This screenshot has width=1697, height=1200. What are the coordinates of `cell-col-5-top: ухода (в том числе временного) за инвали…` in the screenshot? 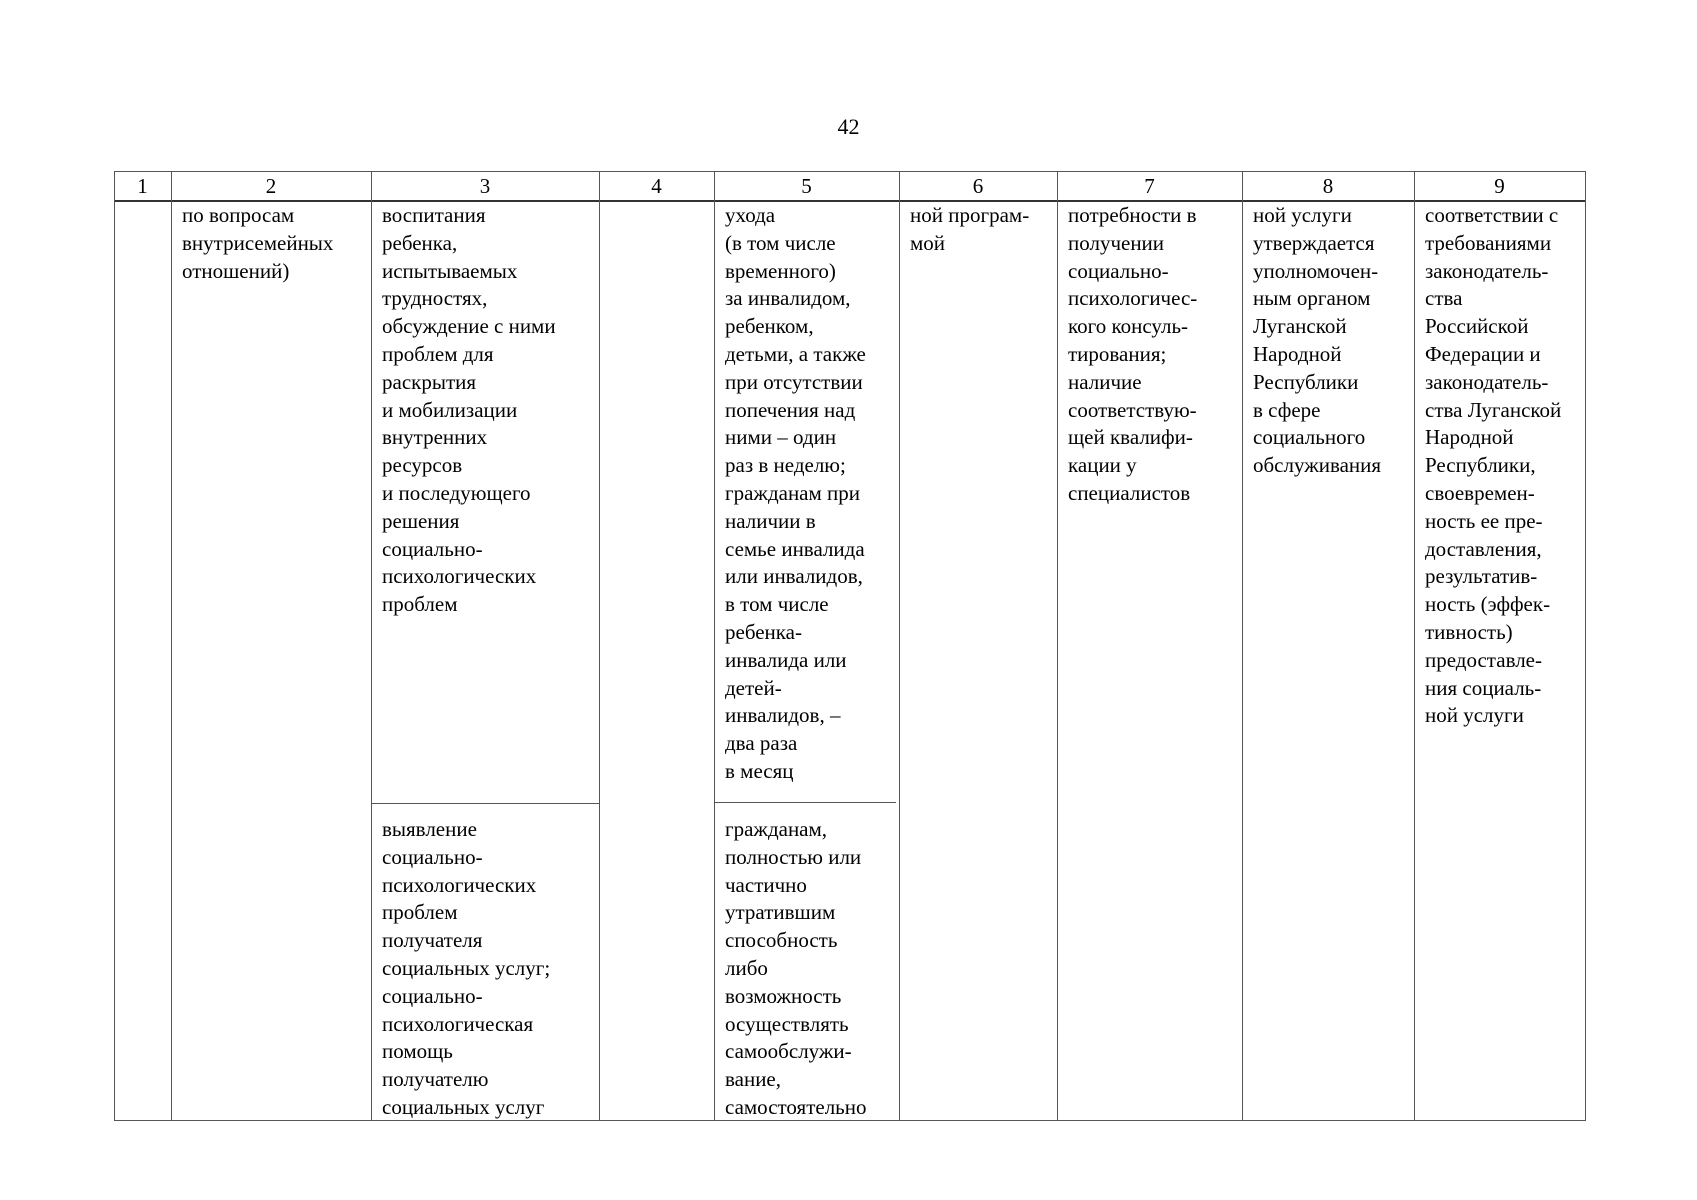 It's located at (795, 493).